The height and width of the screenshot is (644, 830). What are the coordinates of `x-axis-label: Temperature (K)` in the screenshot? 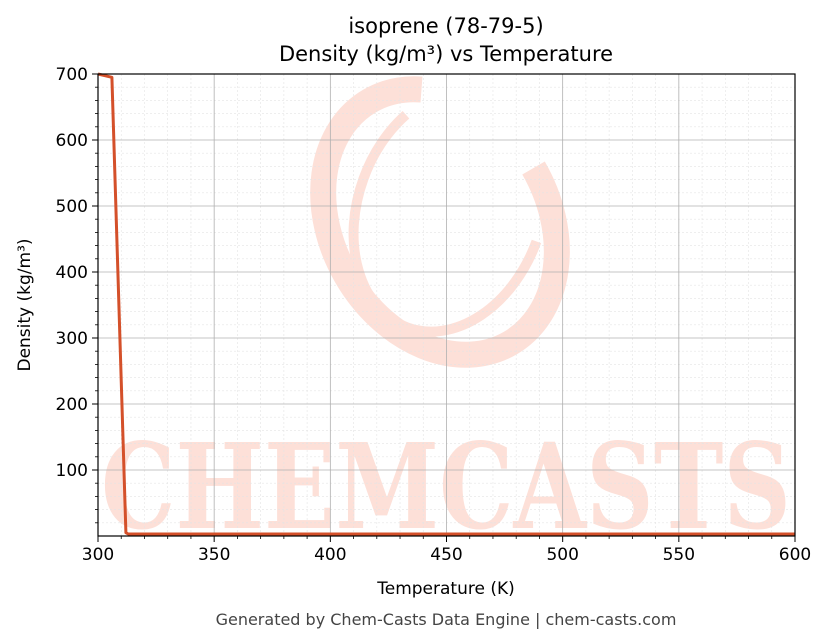 It's located at (445, 589).